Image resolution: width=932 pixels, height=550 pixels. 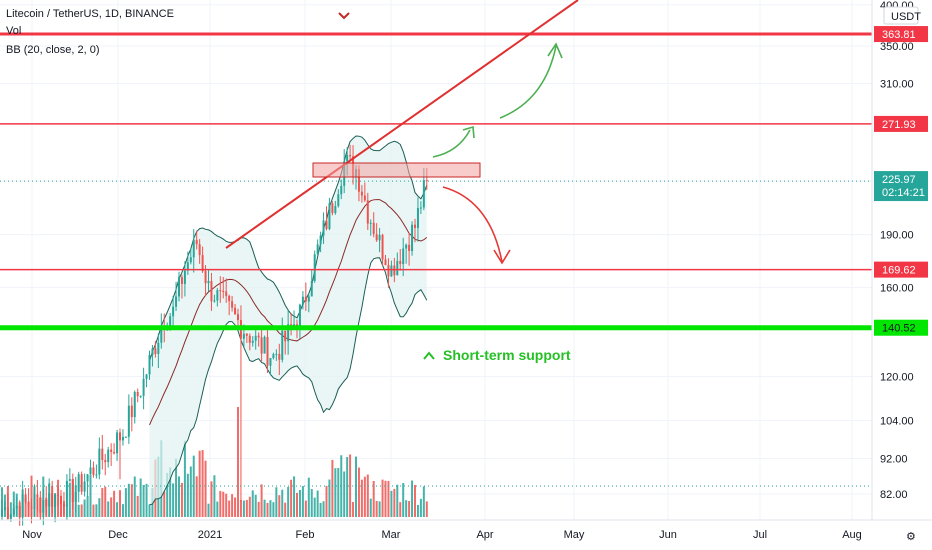 I want to click on support-annotation: Short-term support, so click(x=507, y=355).